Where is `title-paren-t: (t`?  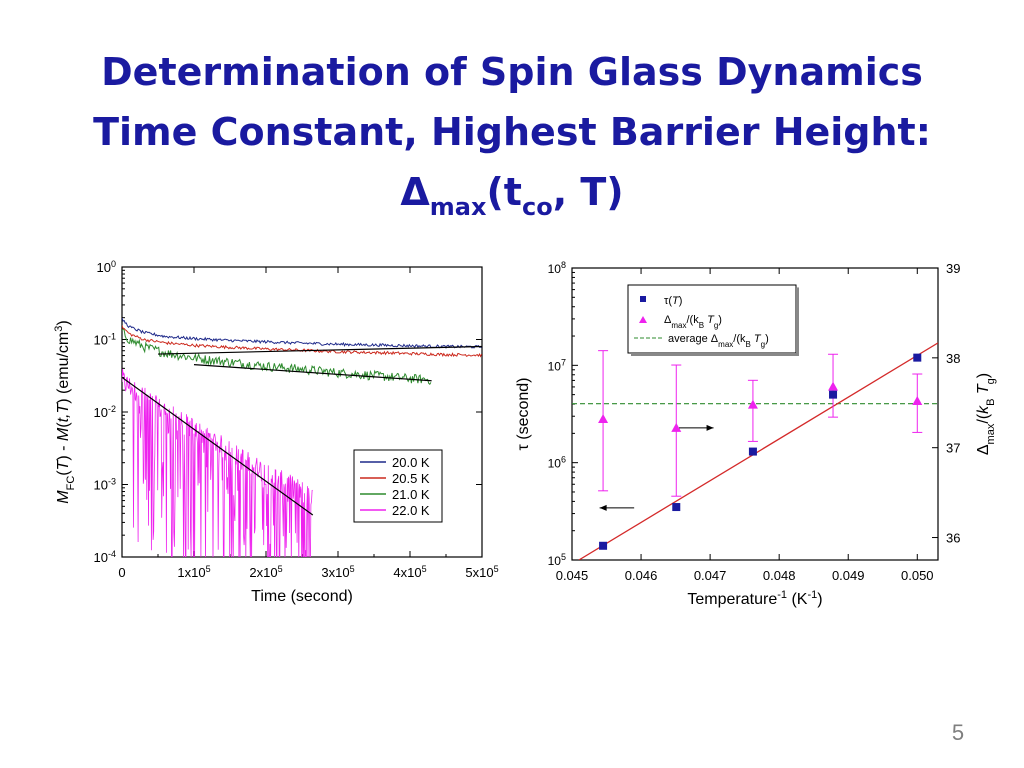 title-paren-t: (t is located at coordinates (504, 192).